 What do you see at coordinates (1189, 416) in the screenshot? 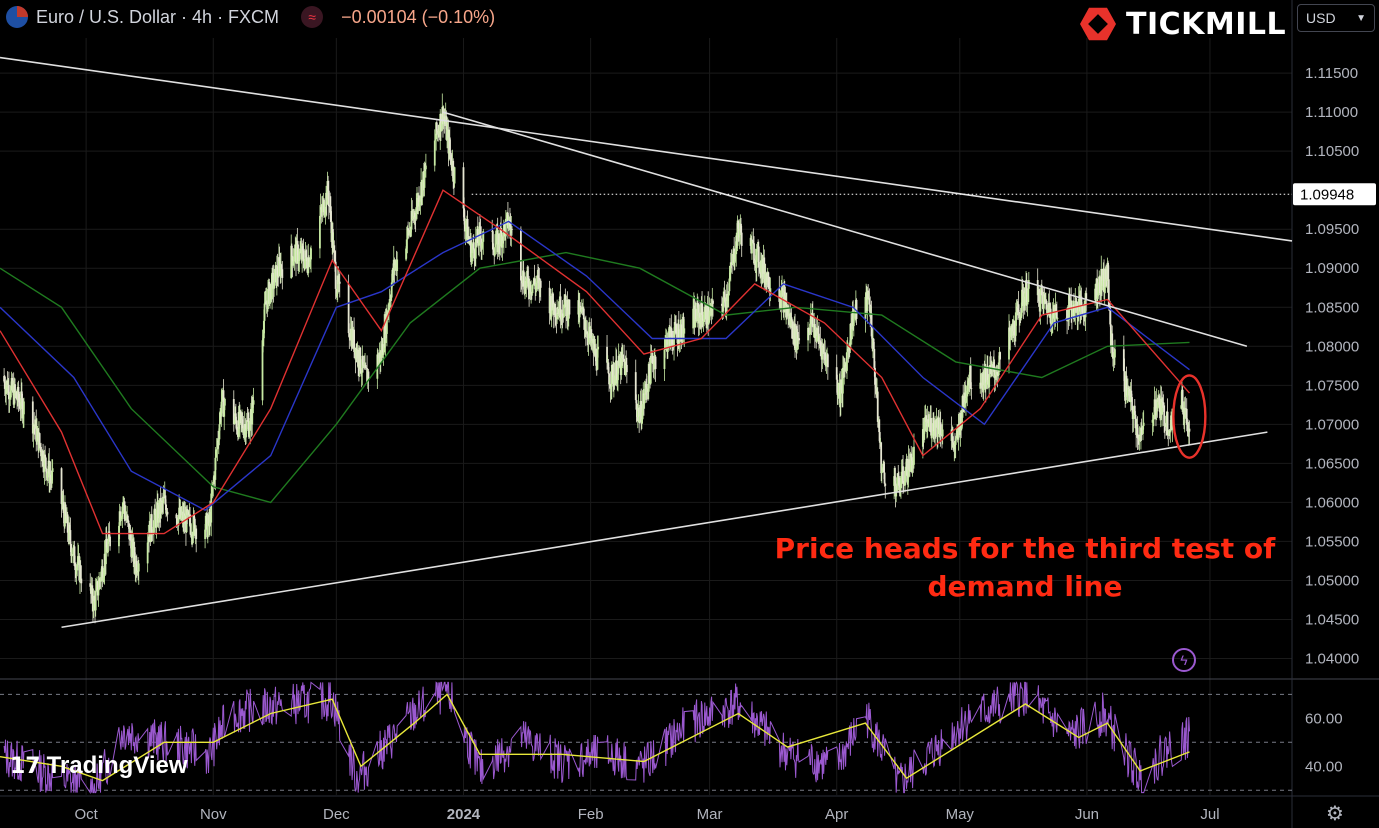
I see `highlight-ellipse` at bounding box center [1189, 416].